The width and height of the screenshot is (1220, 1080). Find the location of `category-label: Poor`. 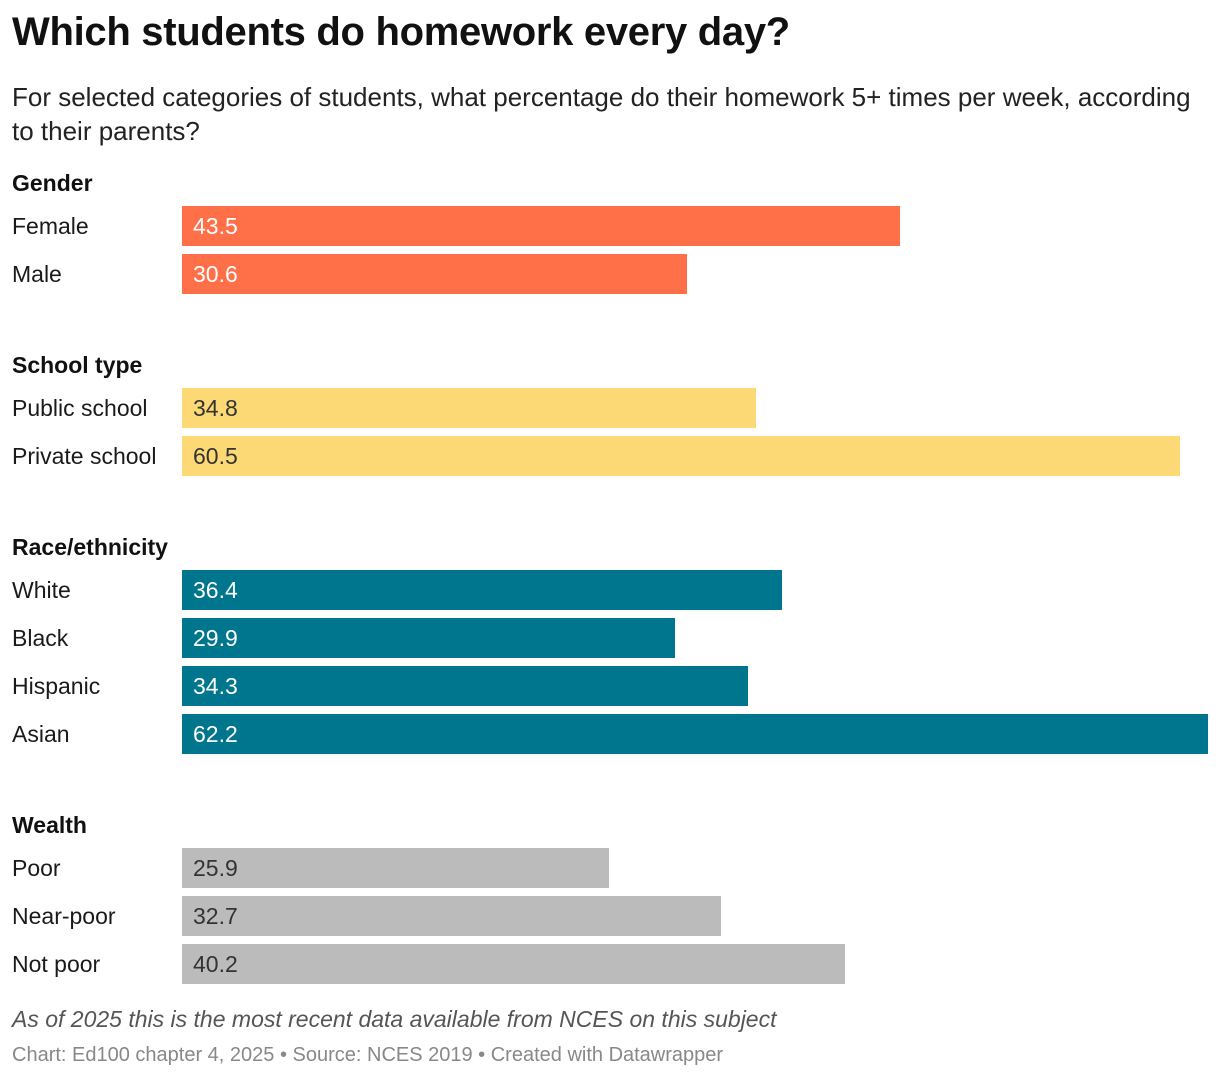

category-label: Poor is located at coordinates (36, 868).